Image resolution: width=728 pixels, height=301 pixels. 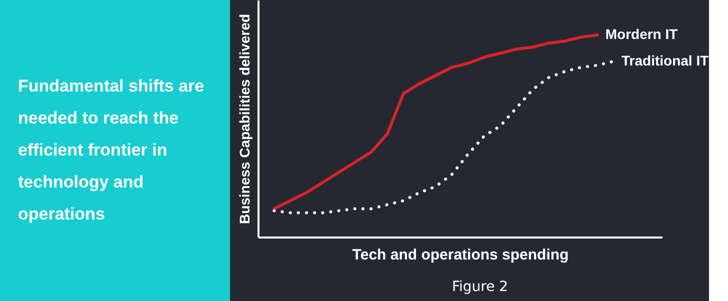 I want to click on series-label: Traditional IT, so click(x=666, y=60).